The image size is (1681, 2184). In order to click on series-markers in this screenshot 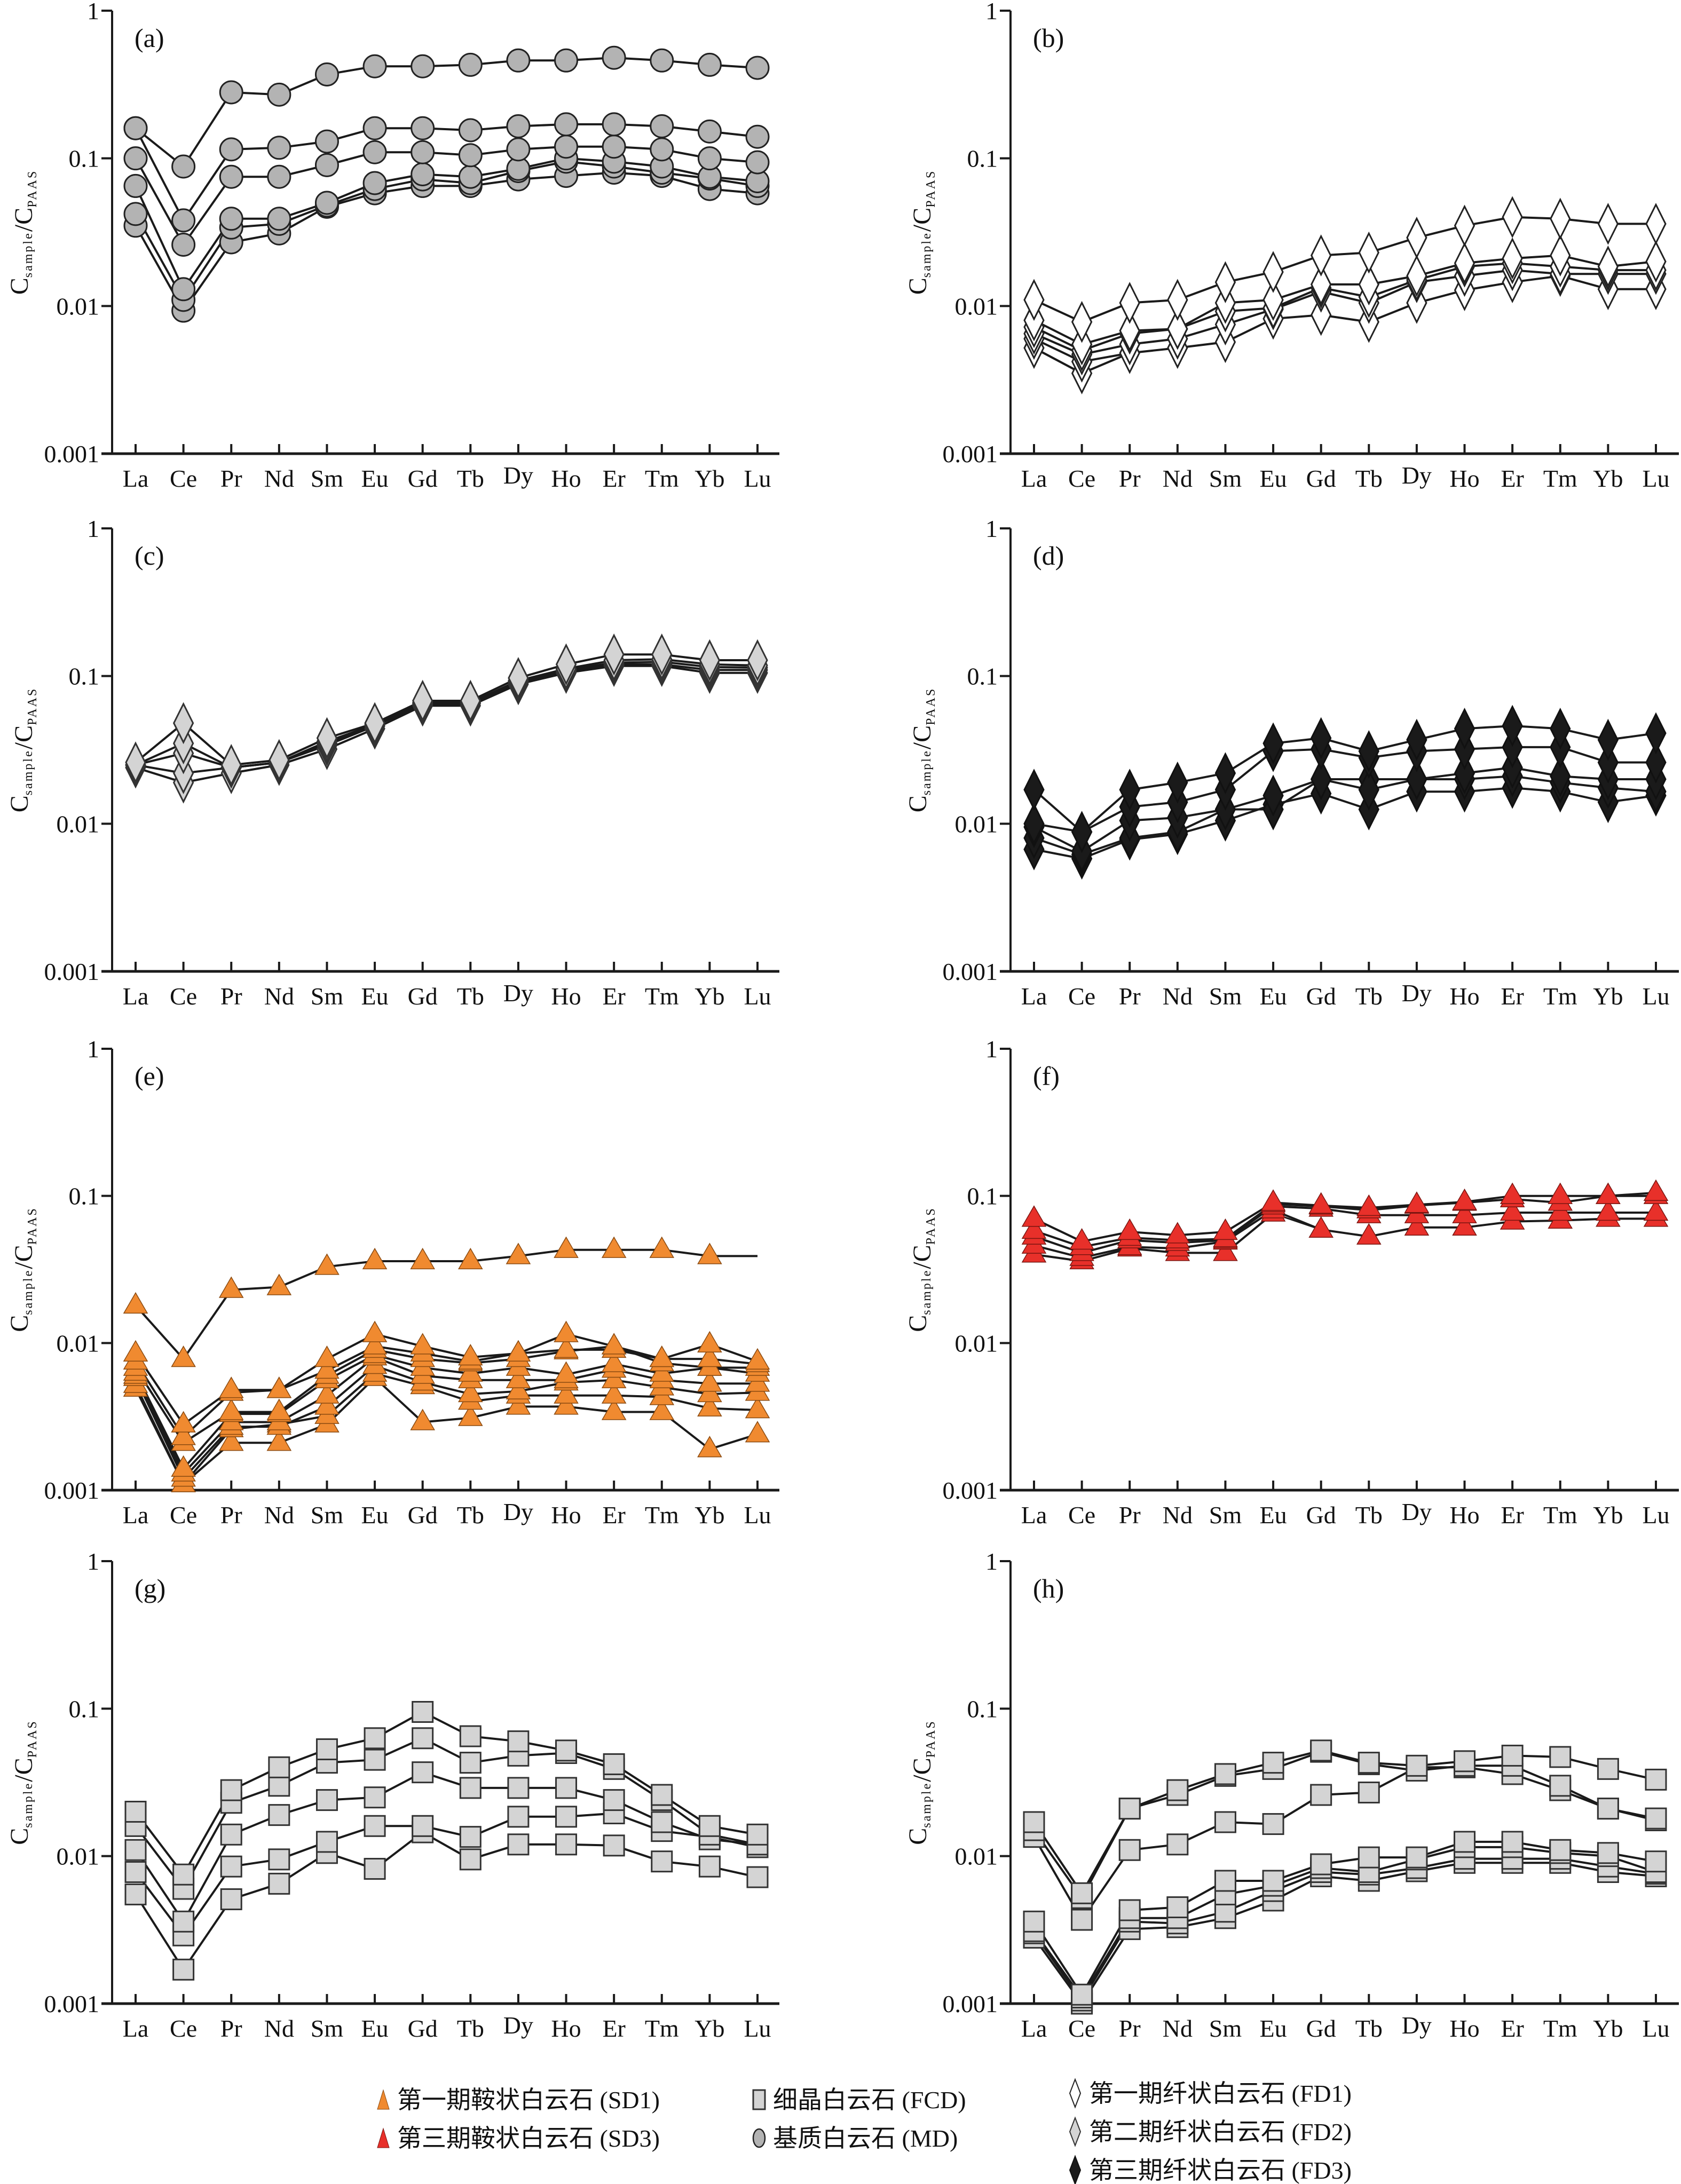, I will do `click(446, 718)`.